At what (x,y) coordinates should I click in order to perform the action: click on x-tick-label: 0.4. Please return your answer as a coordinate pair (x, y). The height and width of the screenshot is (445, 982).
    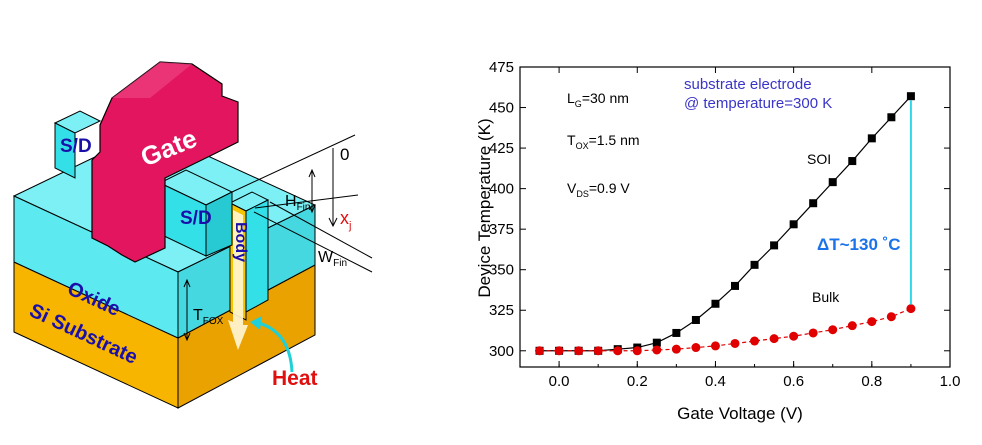
    Looking at the image, I should click on (715, 381).